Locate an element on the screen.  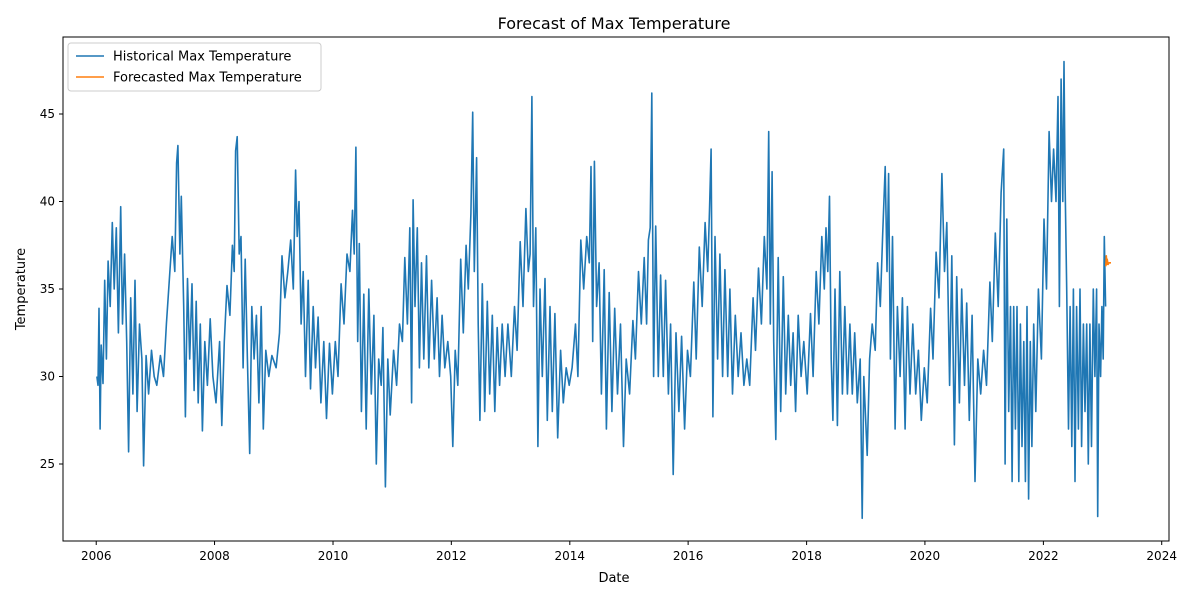
legend-label-2: Forecasted Max Temperature is located at coordinates (207, 78).